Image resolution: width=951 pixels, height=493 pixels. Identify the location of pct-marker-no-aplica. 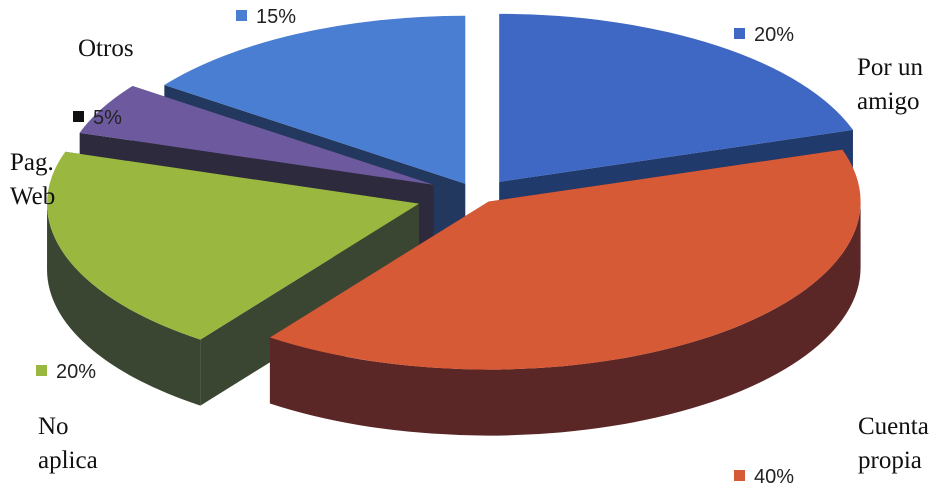
(41, 370).